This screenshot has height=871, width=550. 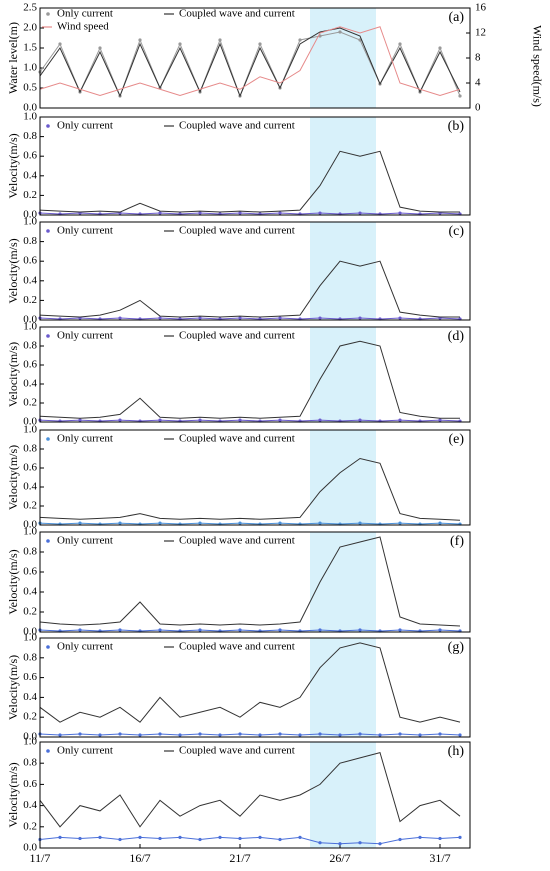 I want to click on y2-tick-label: 0, so click(x=478, y=108).